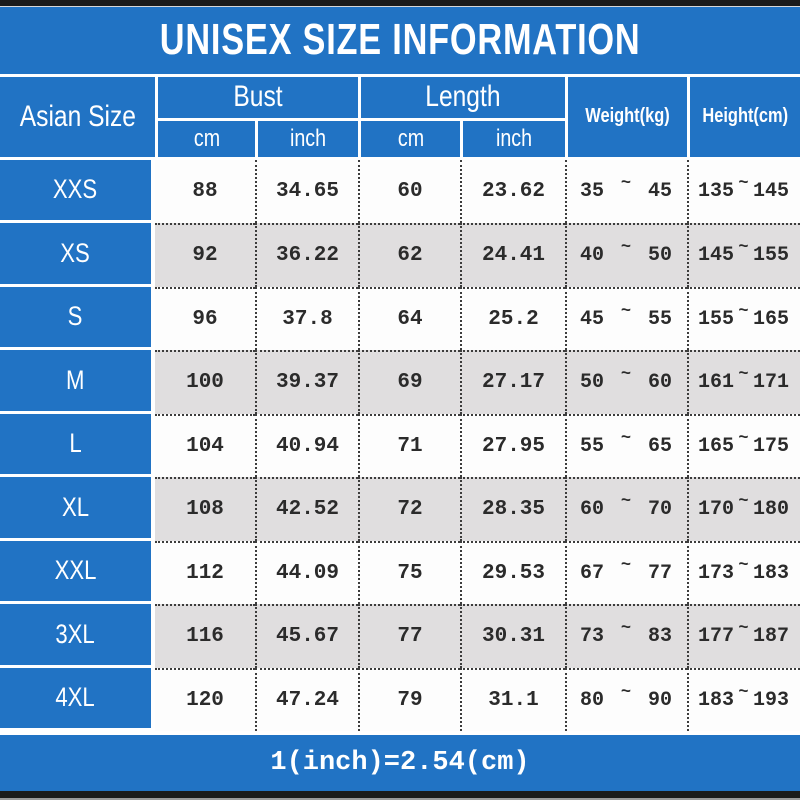 Image resolution: width=800 pixels, height=800 pixels. Describe the element at coordinates (626, 318) in the screenshot. I see `weight-range-cell: 45 ~ 55` at that location.